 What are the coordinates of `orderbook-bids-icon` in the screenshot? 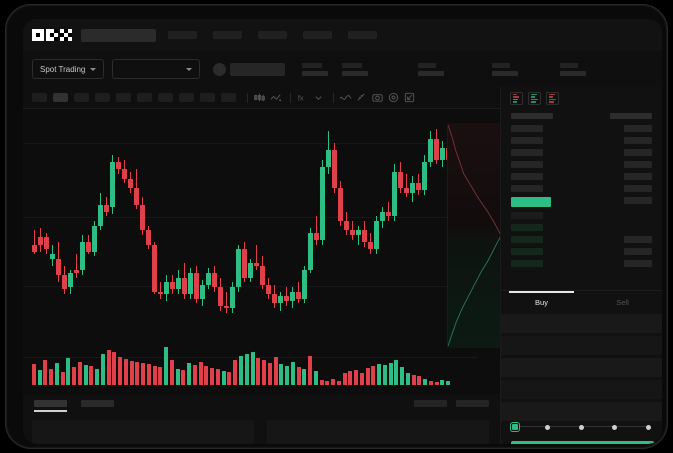 It's located at (534, 98).